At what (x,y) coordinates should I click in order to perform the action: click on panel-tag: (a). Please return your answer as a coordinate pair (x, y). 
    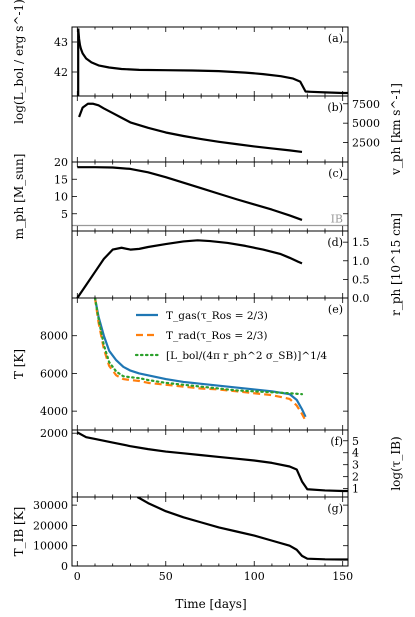
    Looking at the image, I should click on (335, 38).